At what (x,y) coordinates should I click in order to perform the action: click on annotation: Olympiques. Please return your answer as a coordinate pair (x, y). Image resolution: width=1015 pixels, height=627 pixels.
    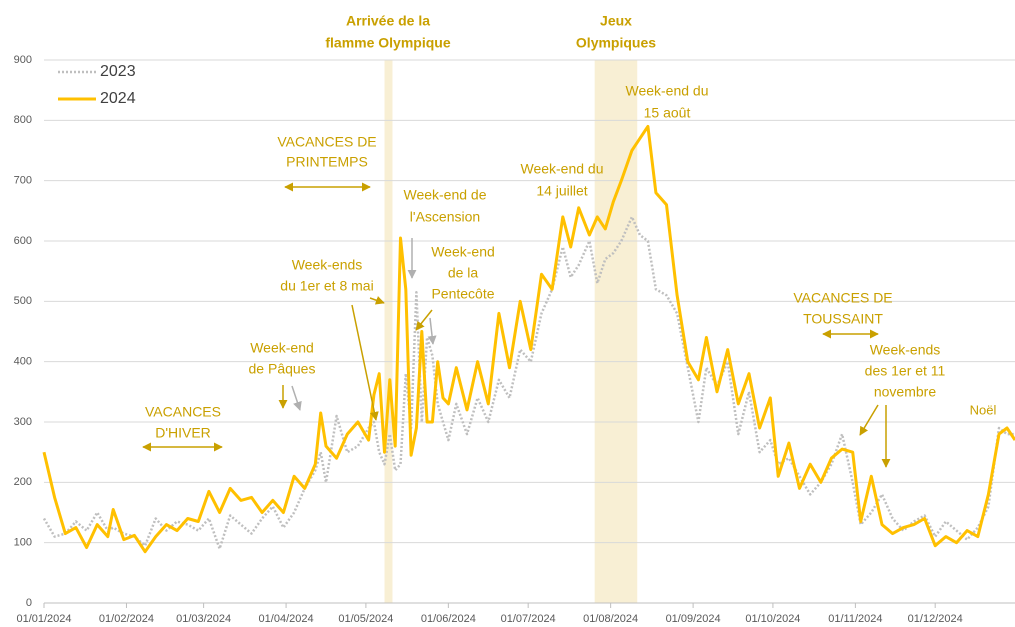
    Looking at the image, I should click on (616, 43).